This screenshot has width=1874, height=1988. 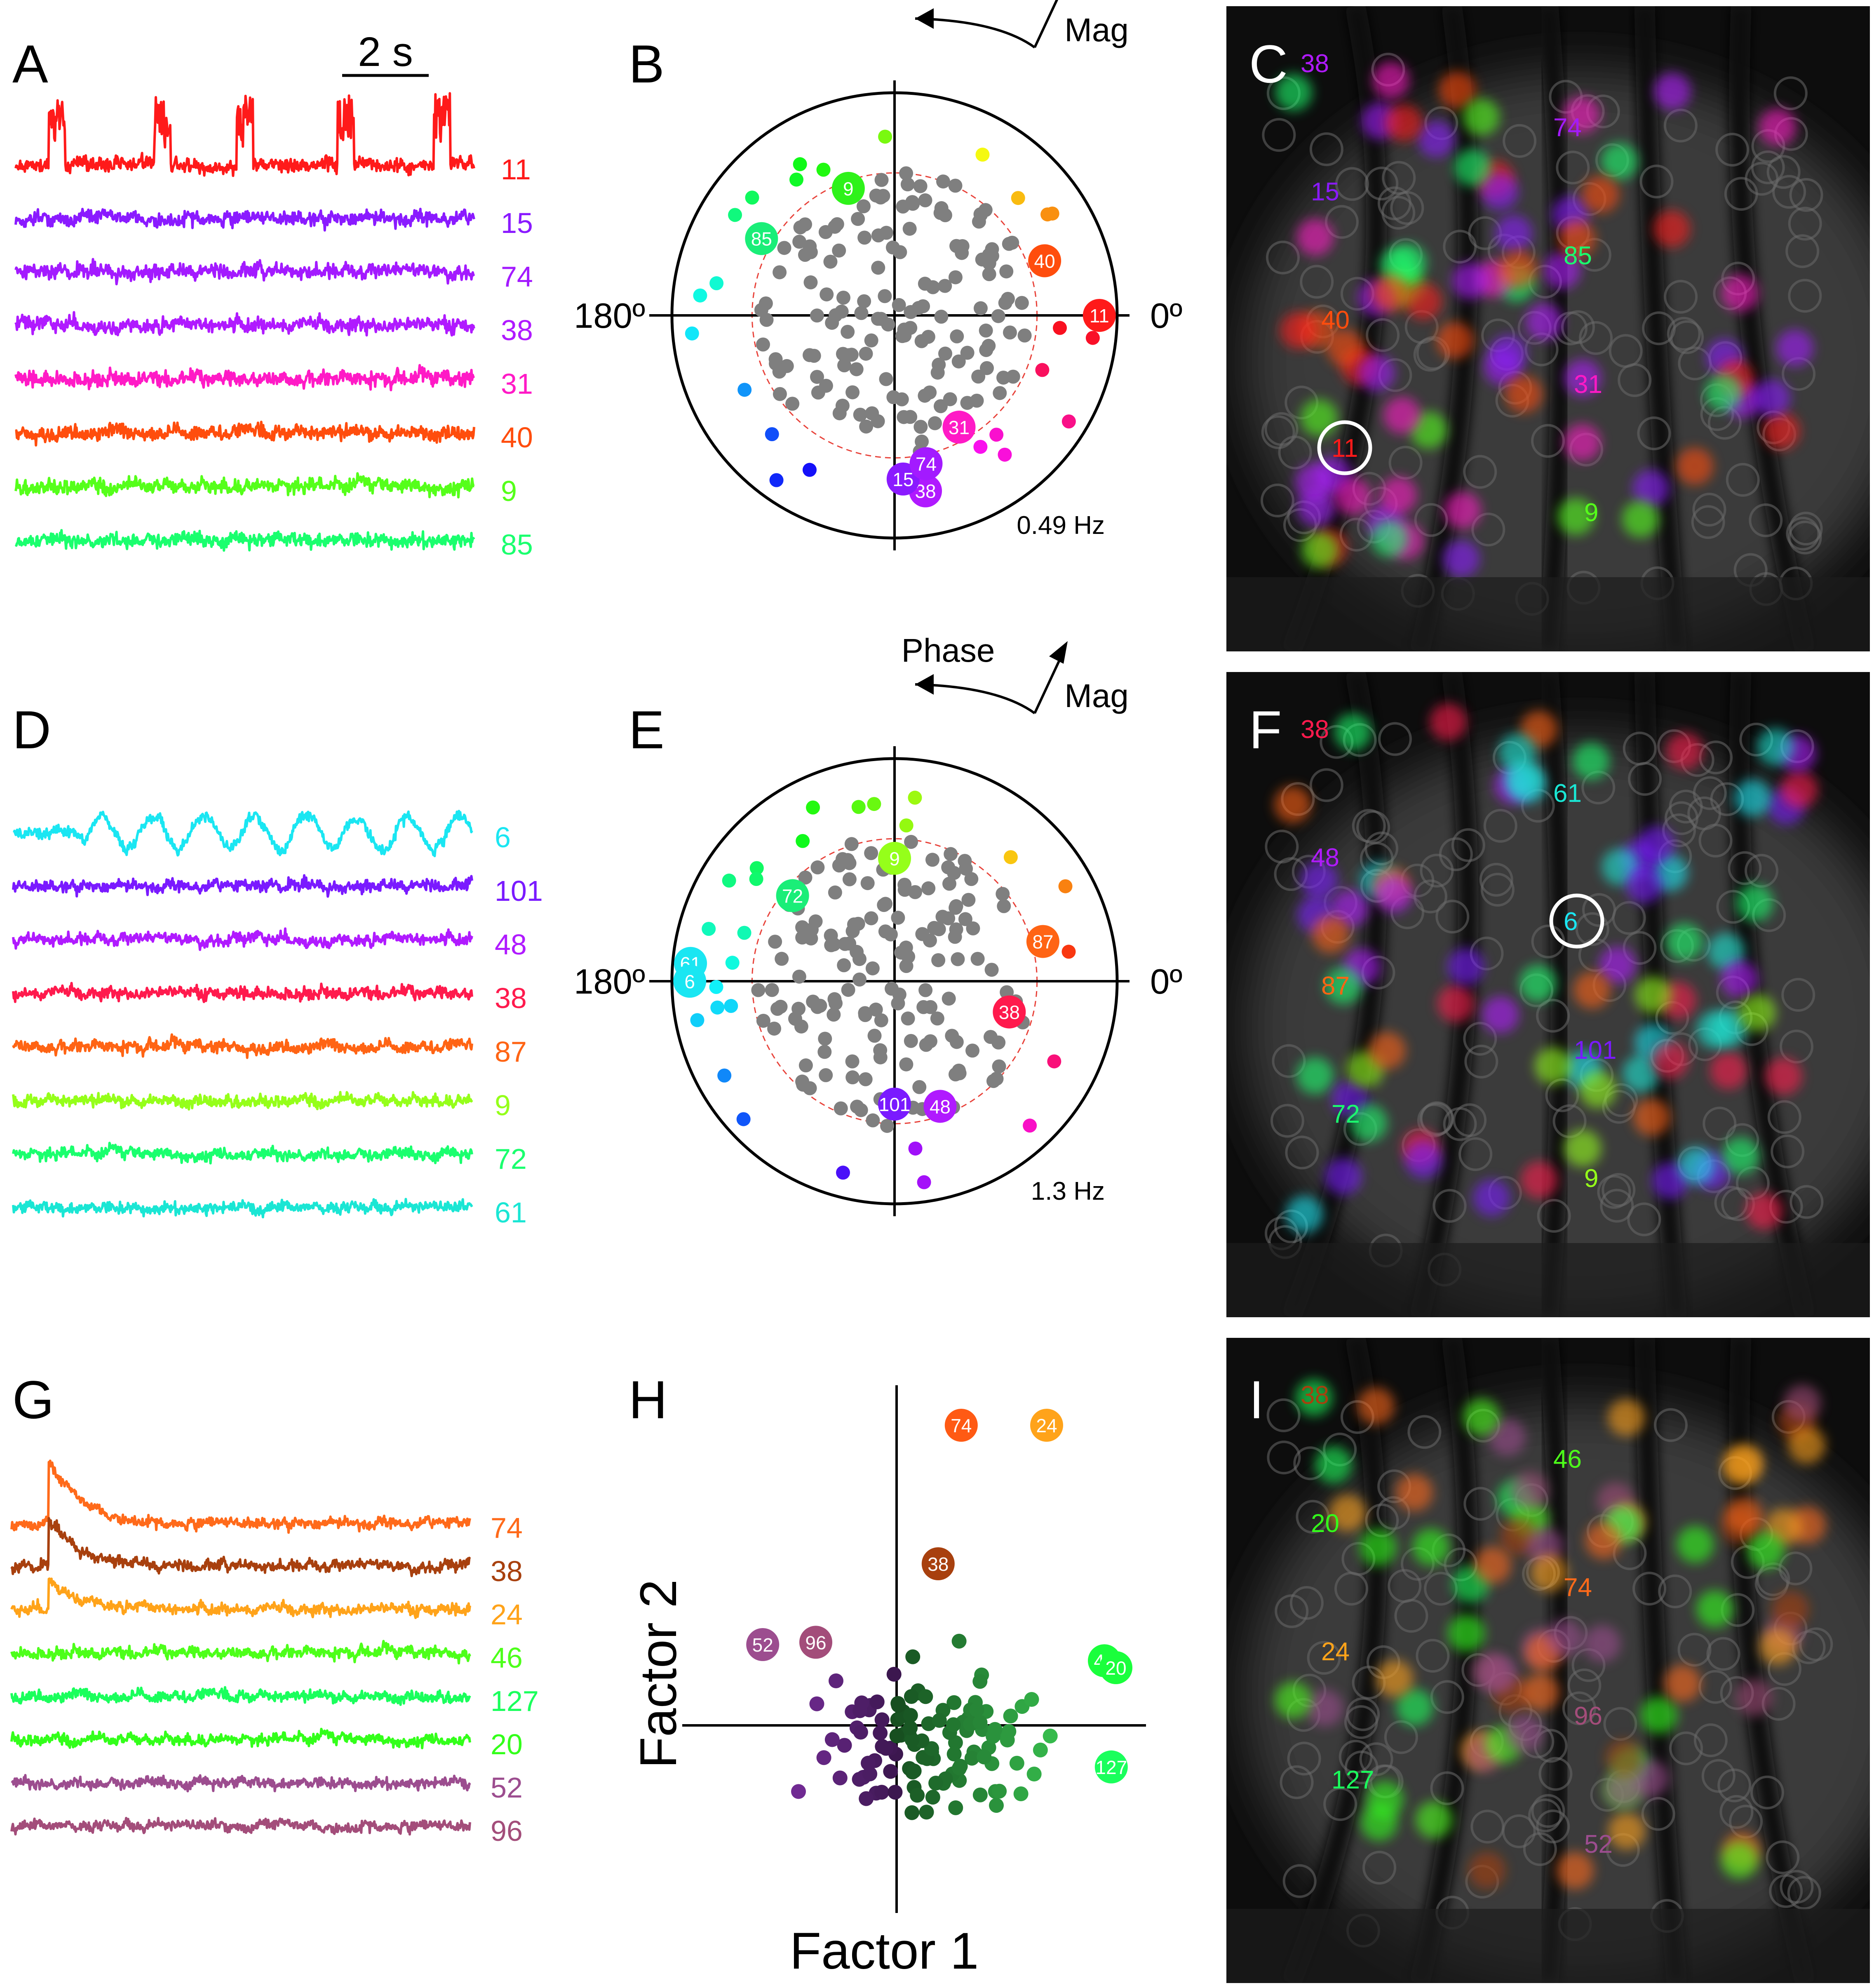 I want to click on labeled-cell-number: 101, so click(x=895, y=1104).